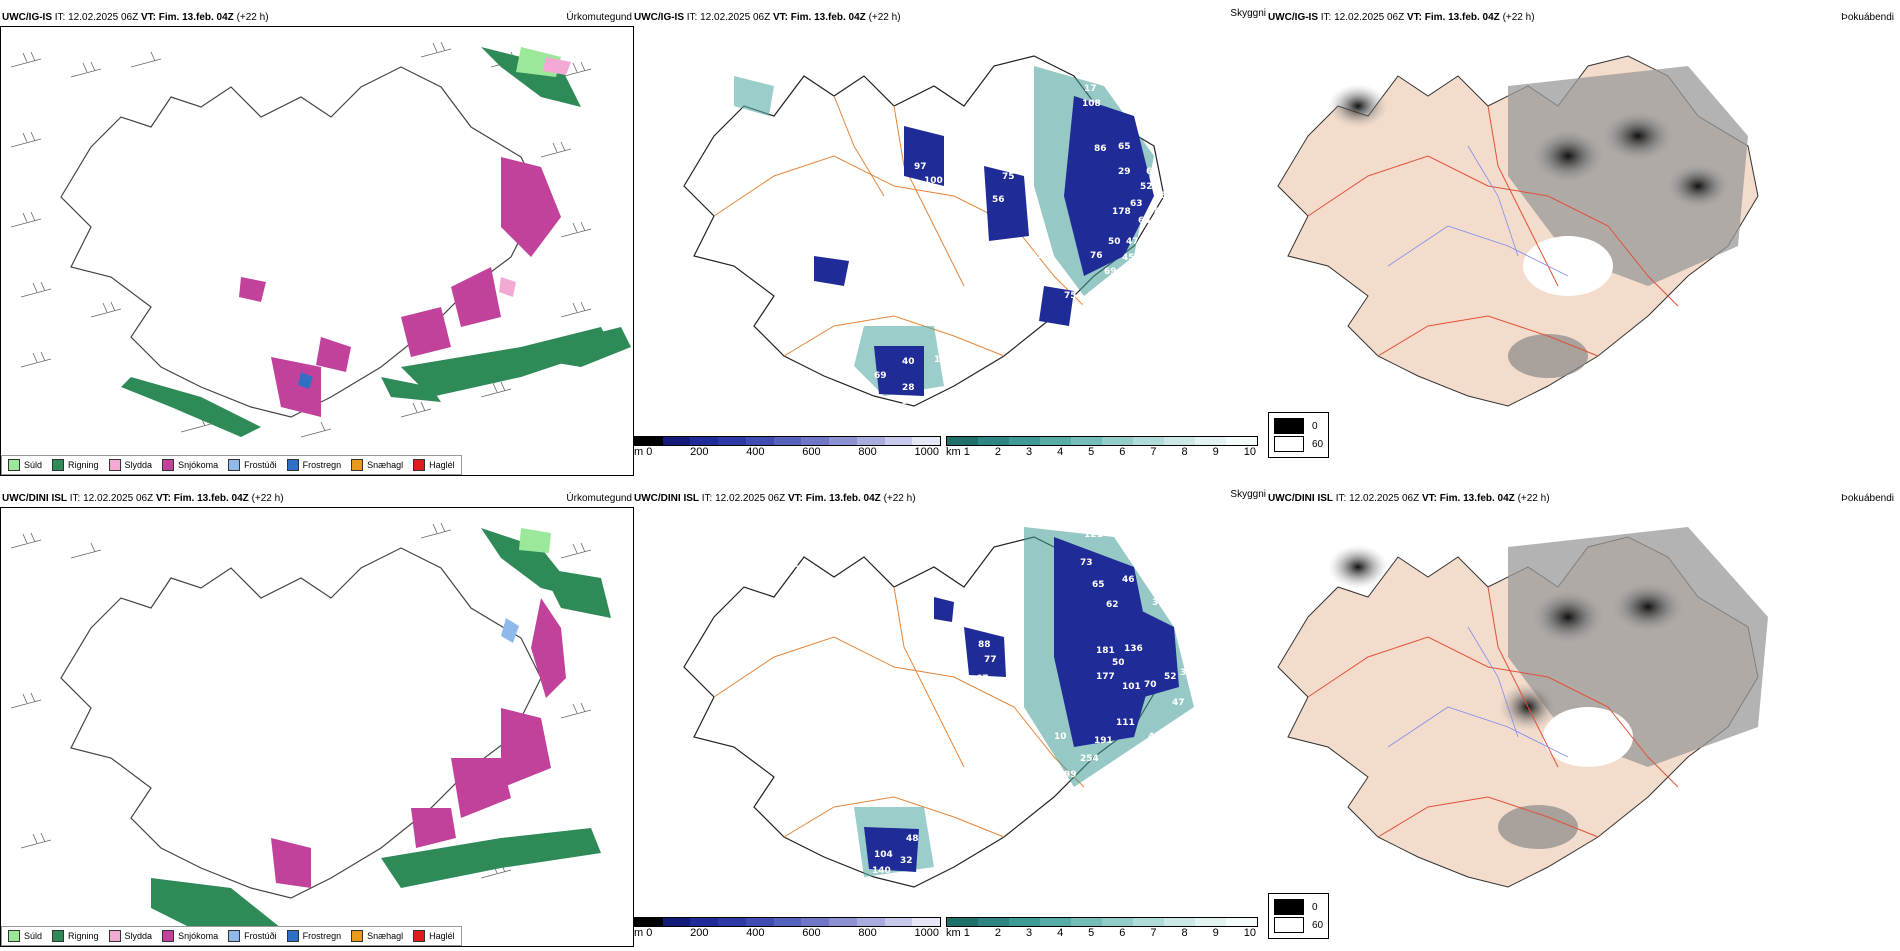 This screenshot has height=951, width=1900. Describe the element at coordinates (800, 570) in the screenshot. I see `cloud-value-label: 79` at that location.